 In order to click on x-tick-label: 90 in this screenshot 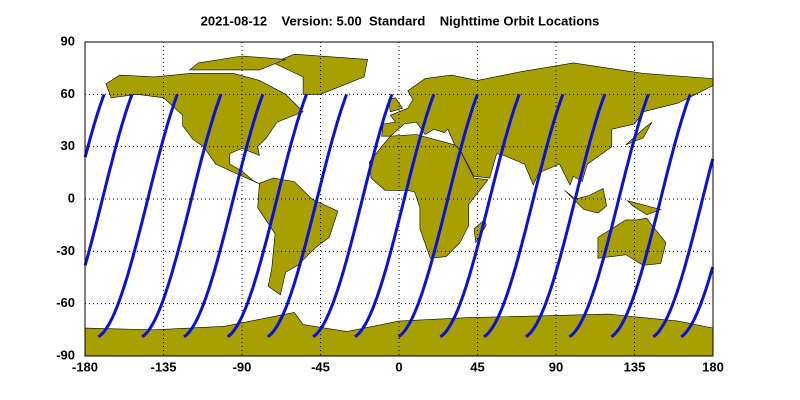, I will do `click(556, 366)`.